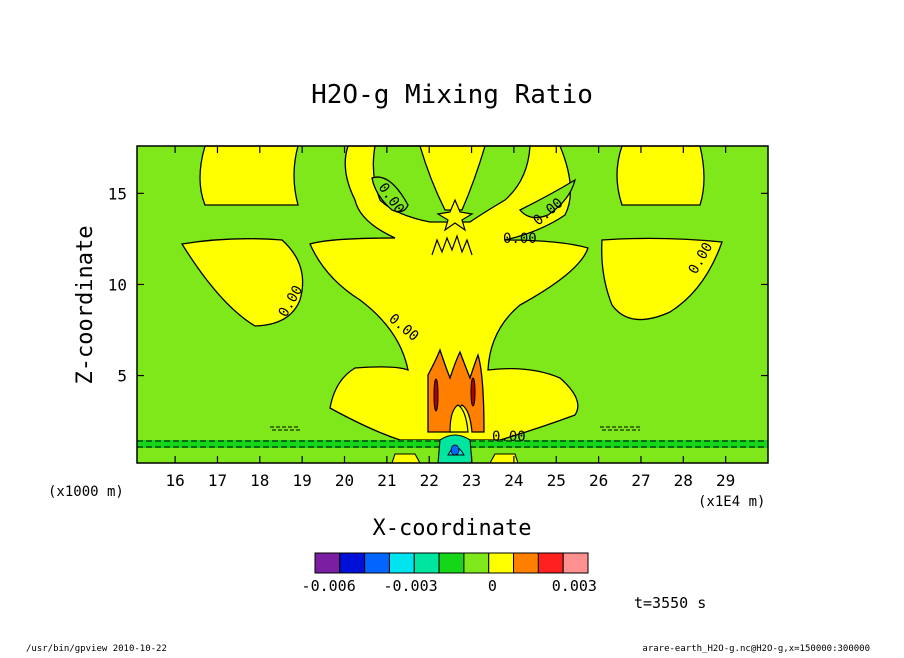 The height and width of the screenshot is (658, 904). What do you see at coordinates (731, 502) in the screenshot?
I see `x-unit: (x1E4 m)` at bounding box center [731, 502].